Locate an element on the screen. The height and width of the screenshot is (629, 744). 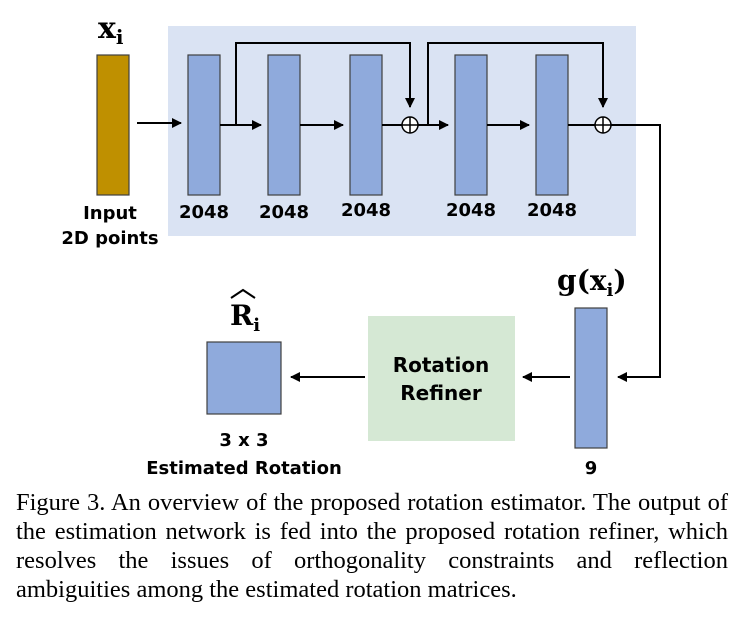
arrow-network-to-output is located at coordinates (636, 253).